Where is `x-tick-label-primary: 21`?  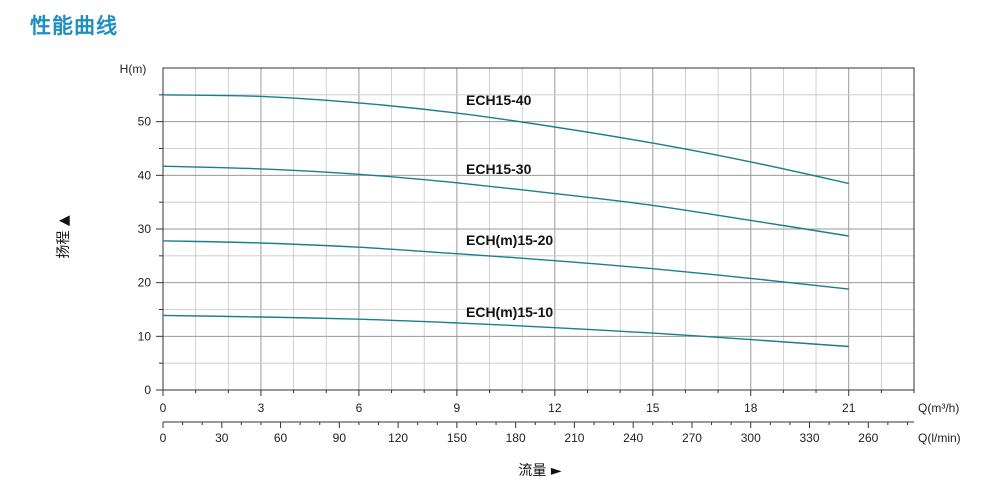 x-tick-label-primary: 21 is located at coordinates (849, 408).